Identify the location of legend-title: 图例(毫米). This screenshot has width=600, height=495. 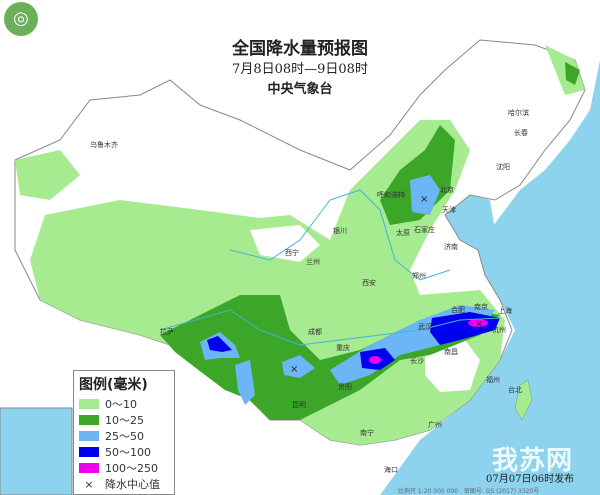
(113, 385).